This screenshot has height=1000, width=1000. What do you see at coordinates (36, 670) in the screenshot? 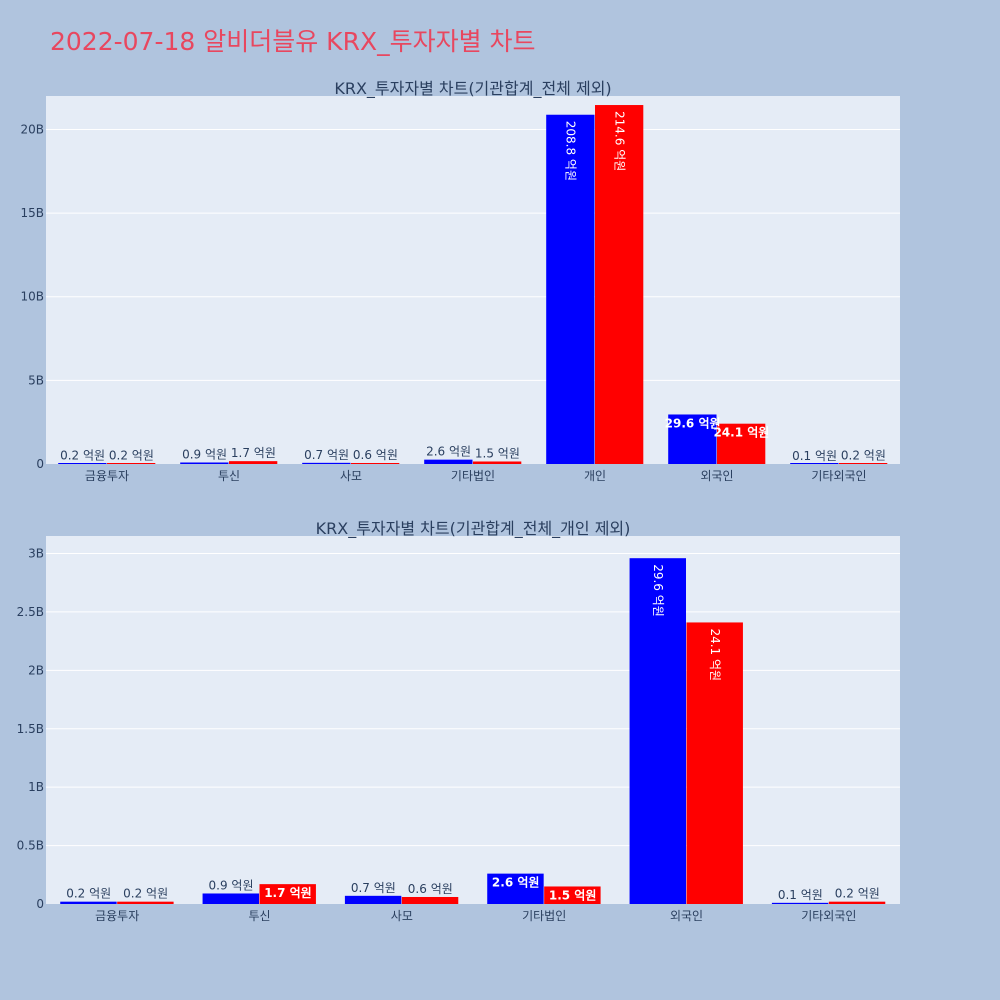
I see `y-tick-label: 2B` at bounding box center [36, 670].